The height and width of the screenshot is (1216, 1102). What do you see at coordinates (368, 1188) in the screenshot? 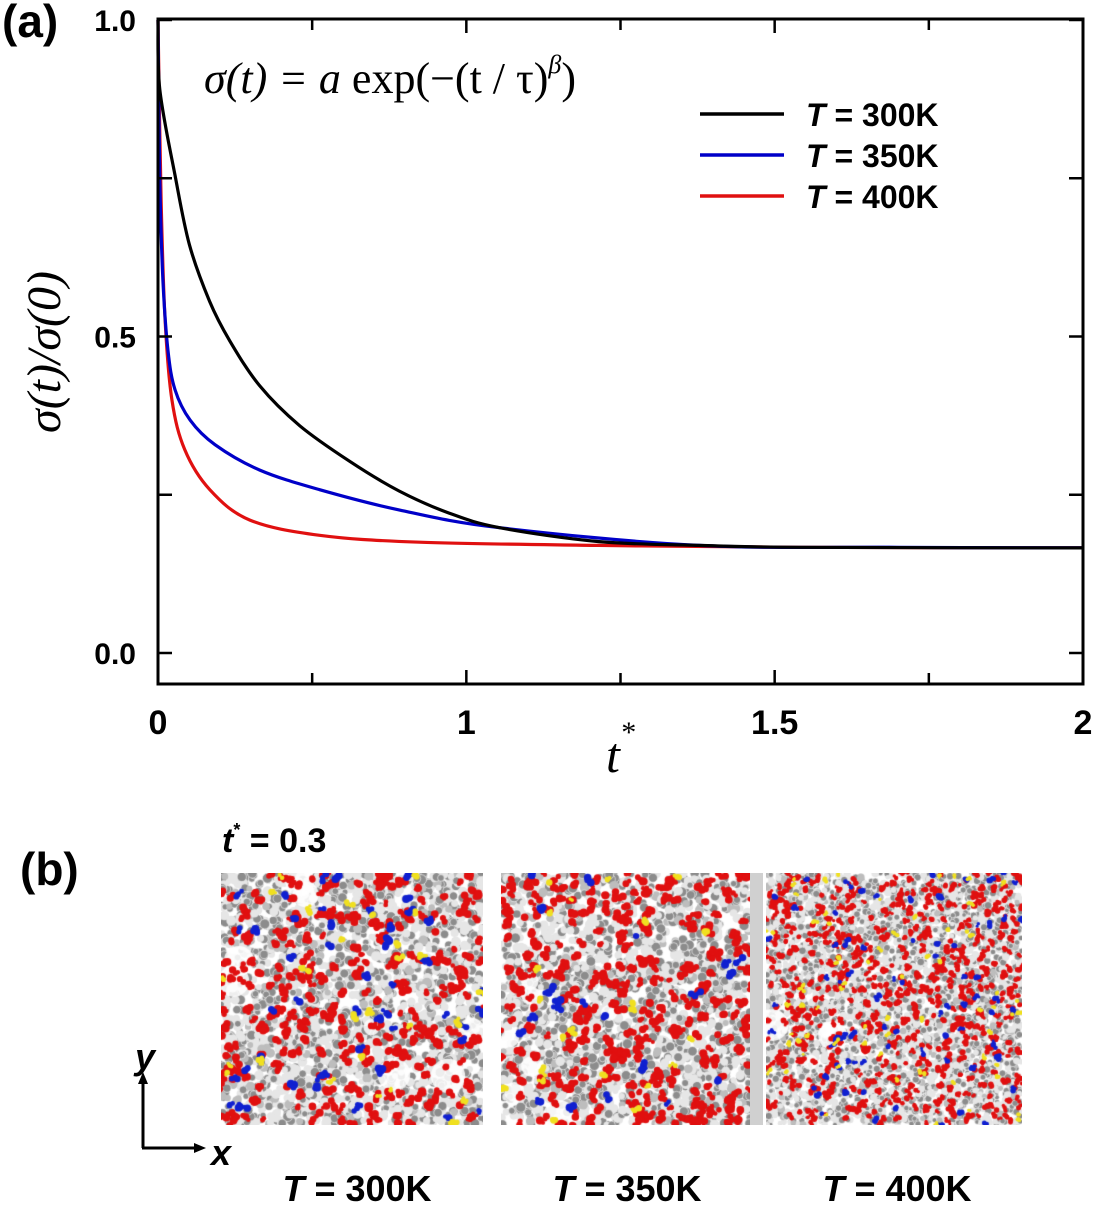
I see `caption-value: = 300K` at bounding box center [368, 1188].